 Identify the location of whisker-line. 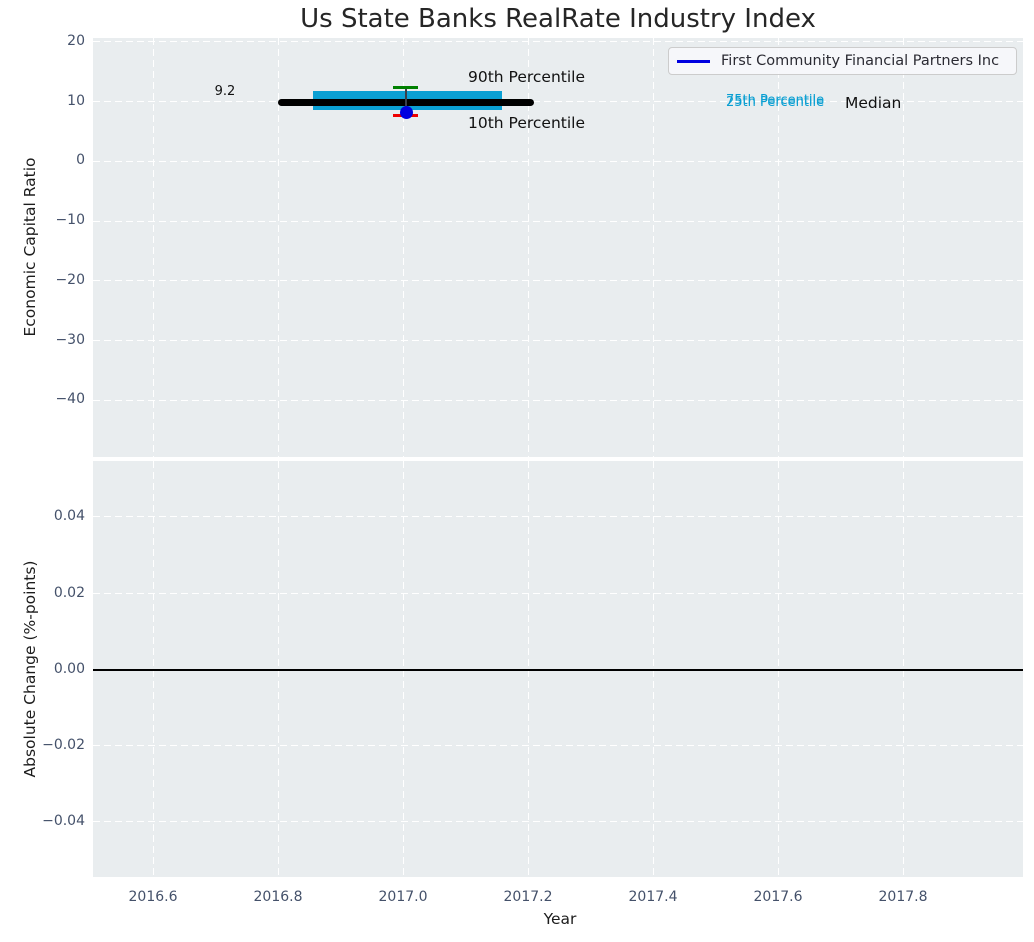
(406, 100).